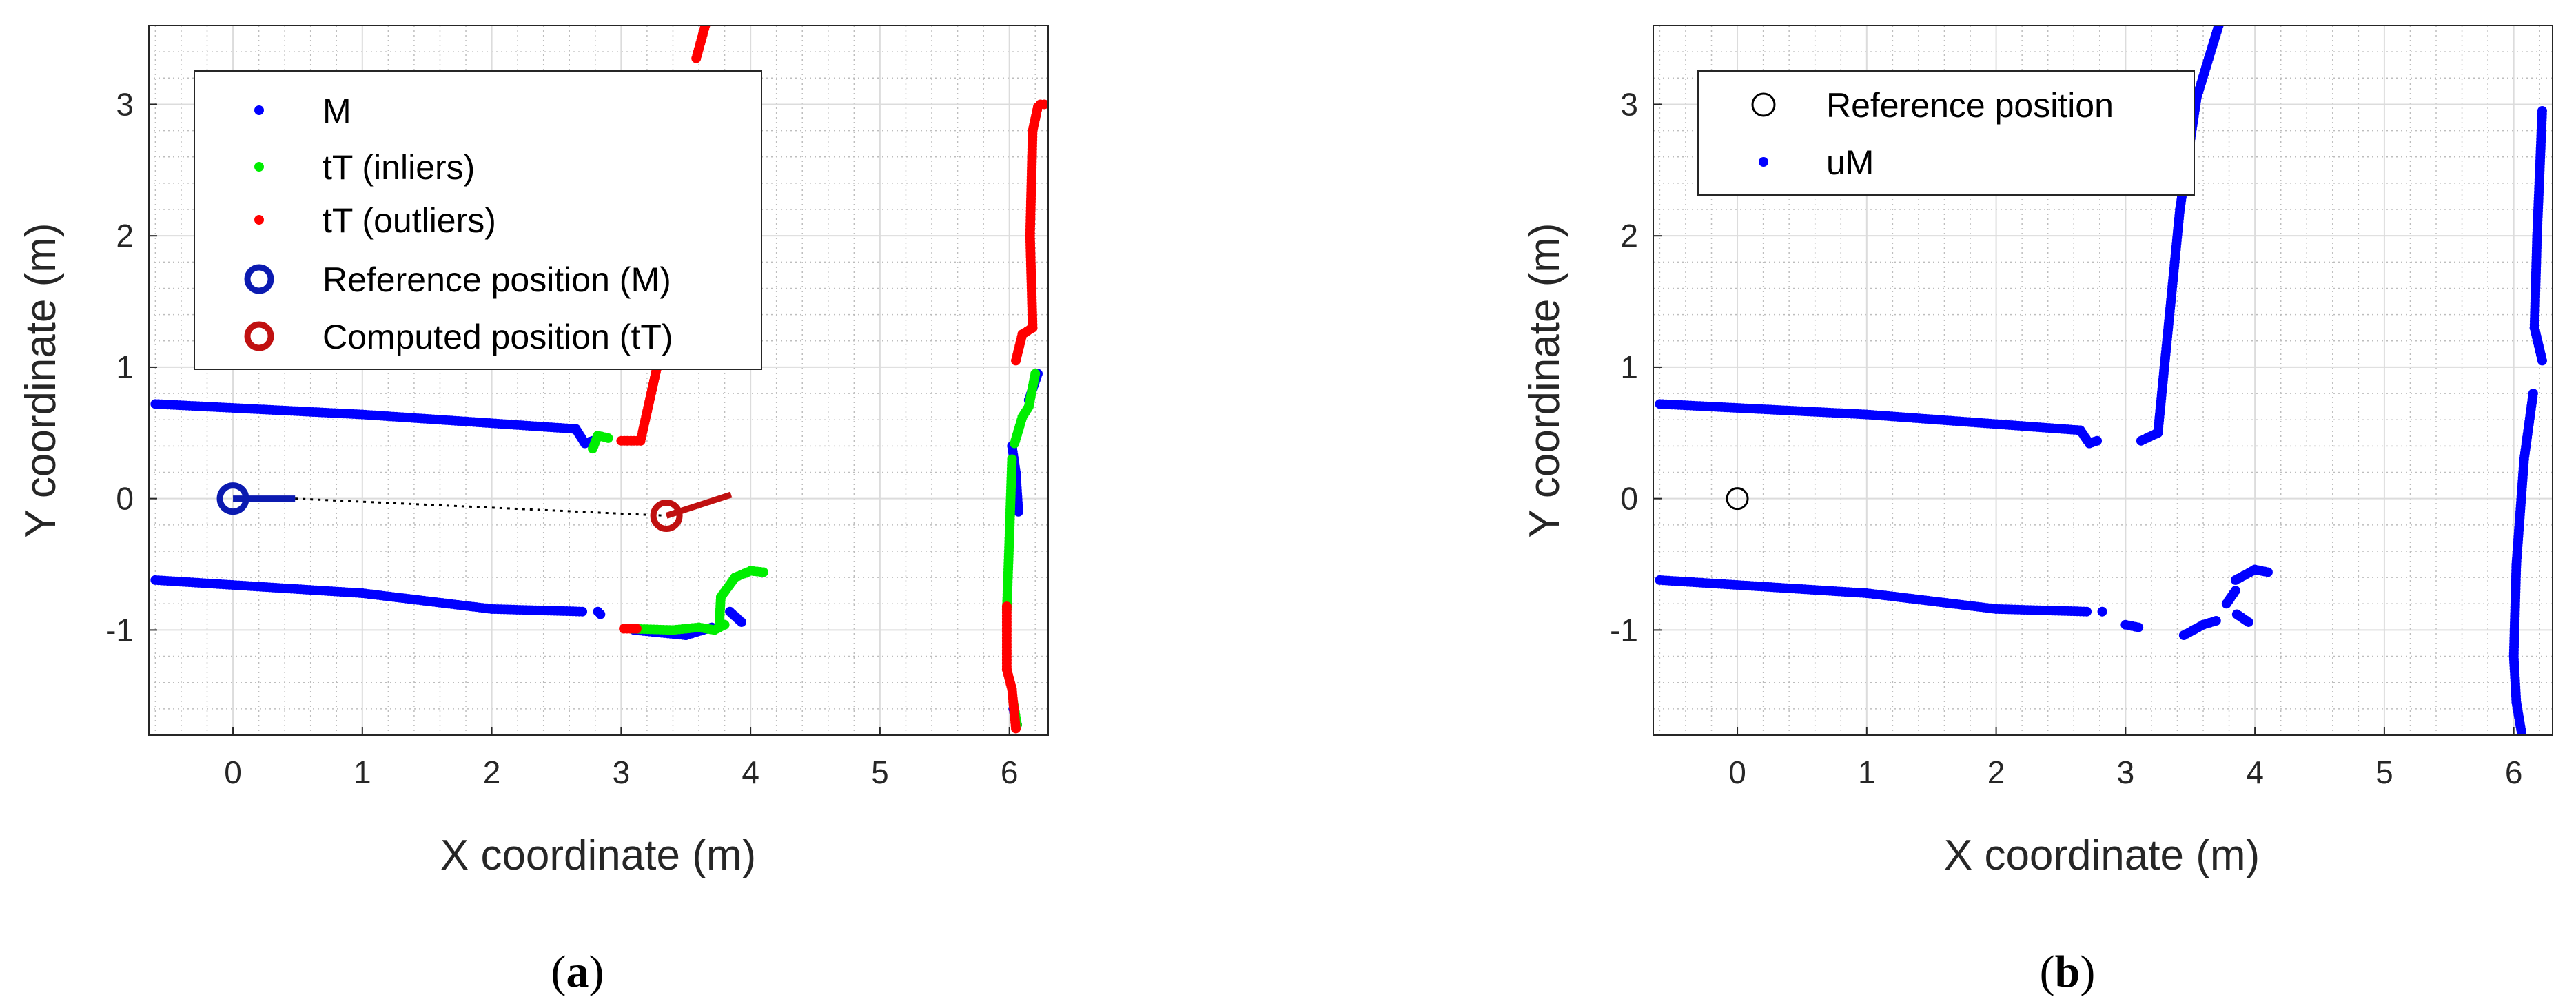  Describe the element at coordinates (259, 279) in the screenshot. I see `legend-marker-reference` at that location.